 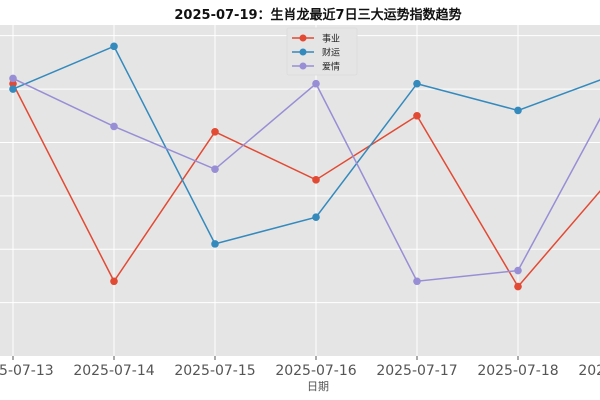 I want to click on legend-label: 爱情, so click(x=331, y=67).